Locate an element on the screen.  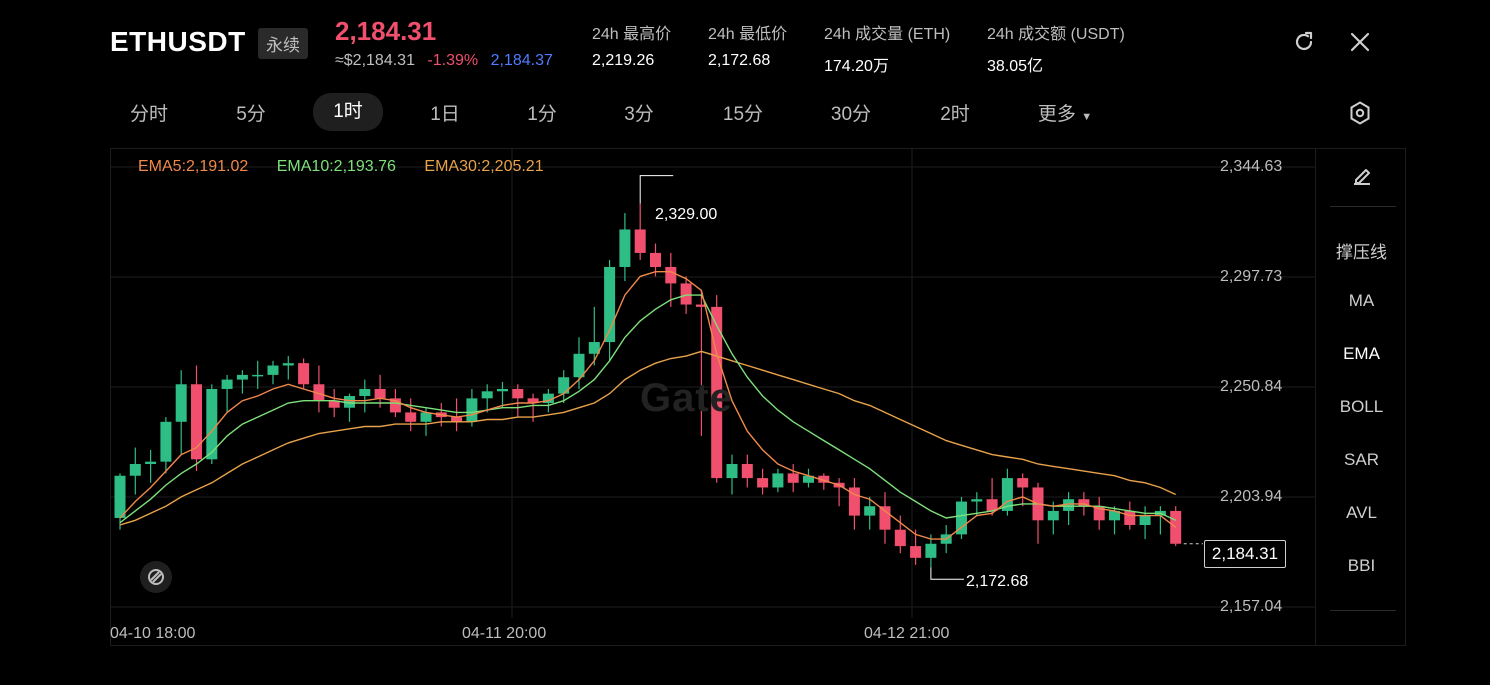
stat-label: 24h 最高价 is located at coordinates (632, 34).